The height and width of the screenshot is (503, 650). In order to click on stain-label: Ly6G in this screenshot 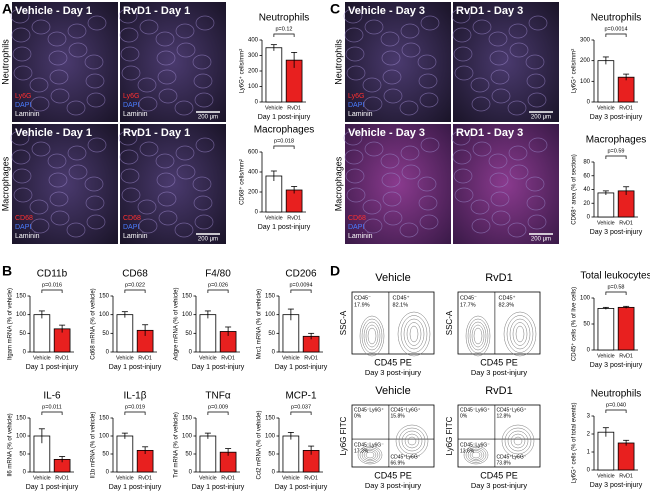, I will do `click(131, 96)`.